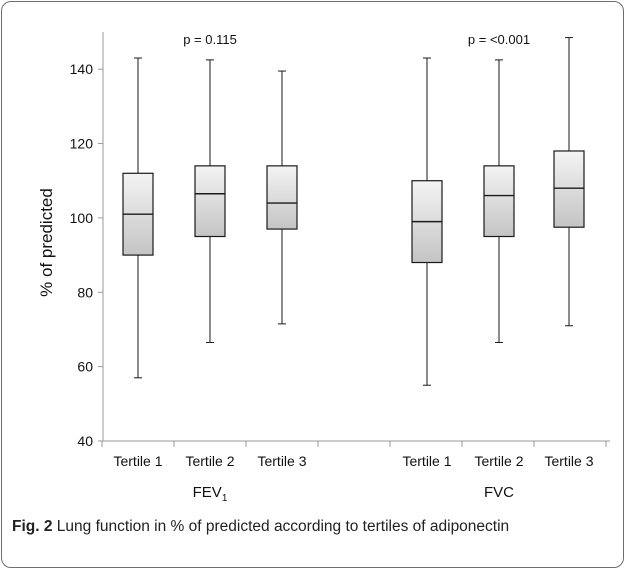  Describe the element at coordinates (85, 367) in the screenshot. I see `y-tick-label: 60` at that location.